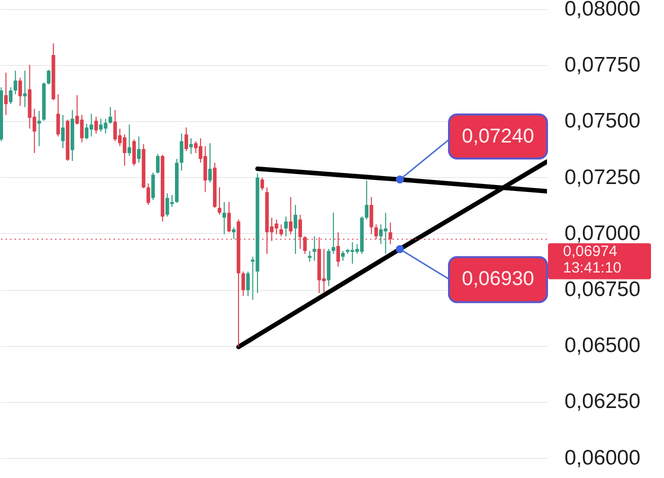 The width and height of the screenshot is (664, 478). I want to click on data-label: 0,06930, so click(498, 279).